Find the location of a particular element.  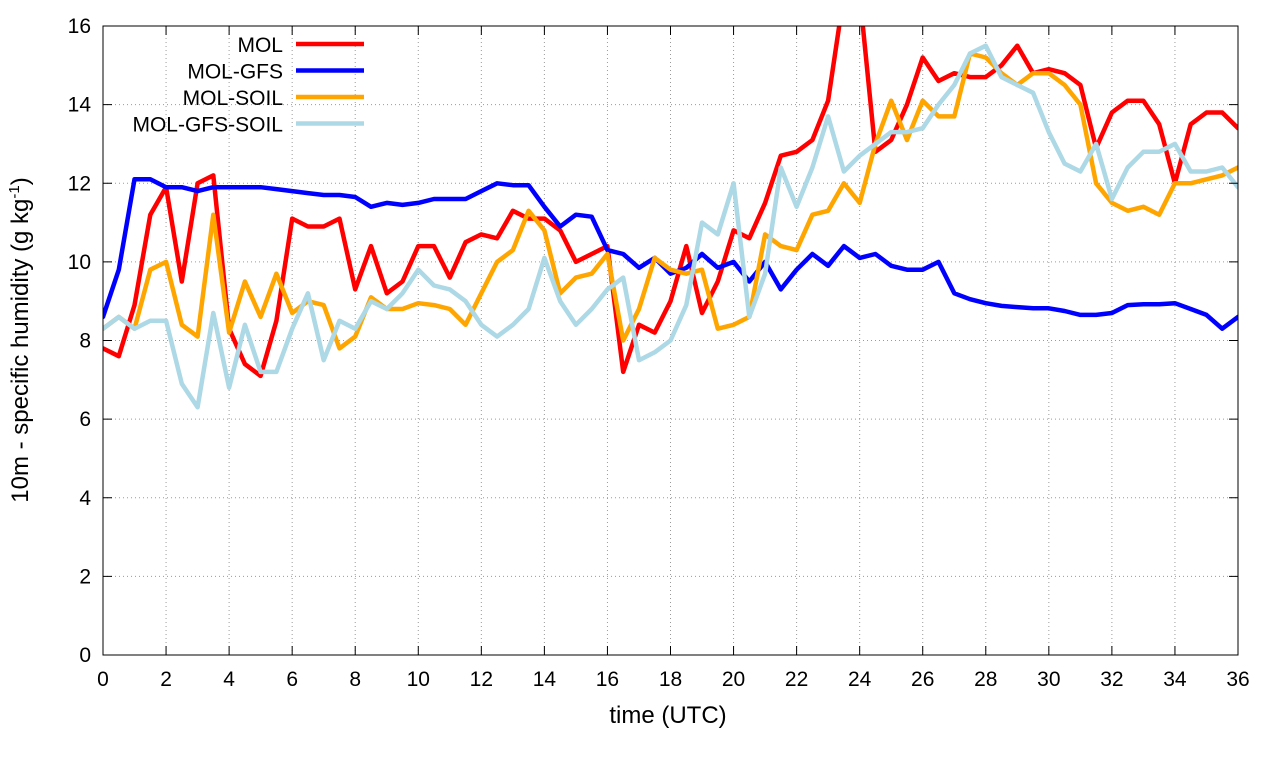

x-tick-label: 22 is located at coordinates (796, 679).